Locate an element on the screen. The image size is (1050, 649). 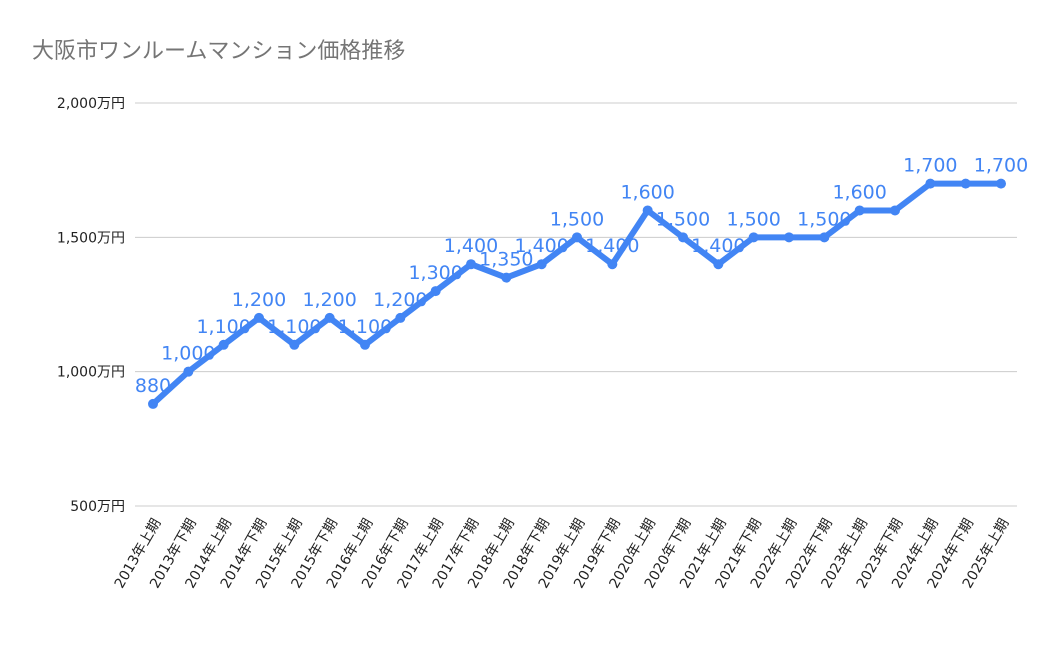
data-label: 1,350 is located at coordinates (506, 260).